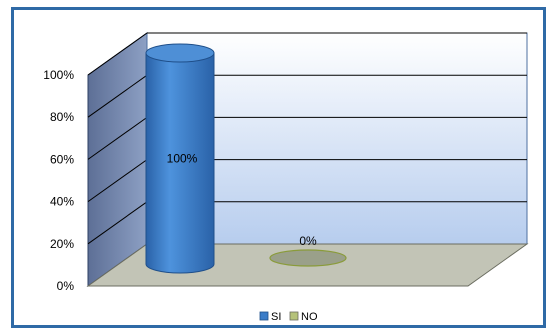 This screenshot has width=552, height=334. I want to click on legend-label-no: NO, so click(309, 317).